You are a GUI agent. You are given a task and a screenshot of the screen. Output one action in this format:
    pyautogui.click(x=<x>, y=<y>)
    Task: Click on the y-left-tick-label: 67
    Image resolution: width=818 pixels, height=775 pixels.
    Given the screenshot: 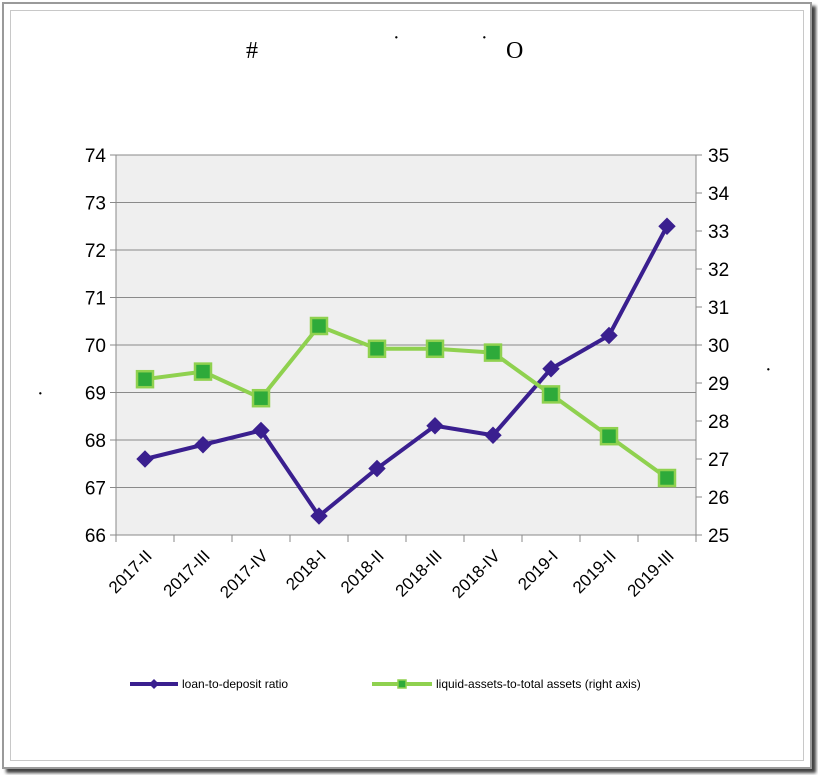 What is the action you would take?
    pyautogui.click(x=95, y=489)
    